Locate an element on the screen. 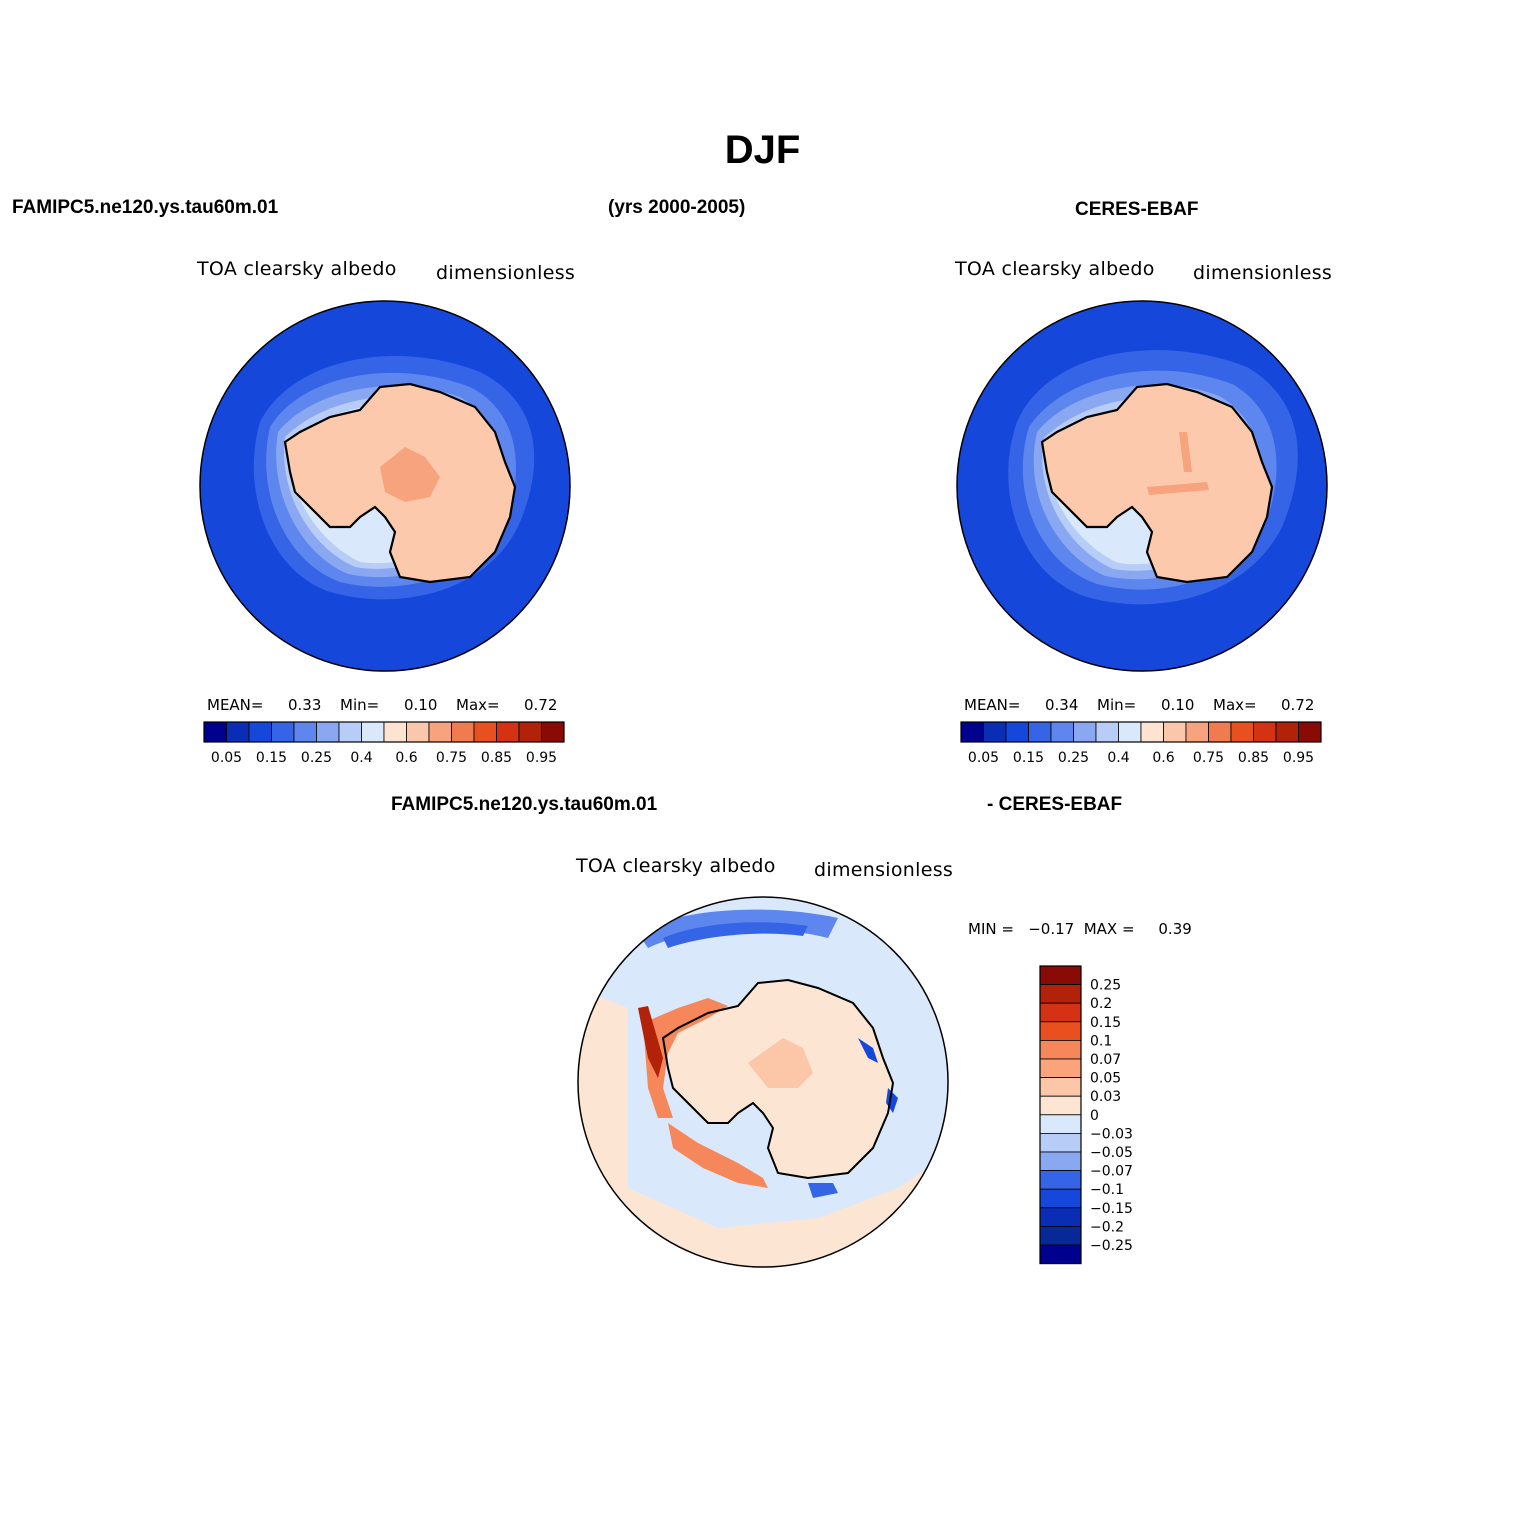  antarctica-outline is located at coordinates (778, 1079).